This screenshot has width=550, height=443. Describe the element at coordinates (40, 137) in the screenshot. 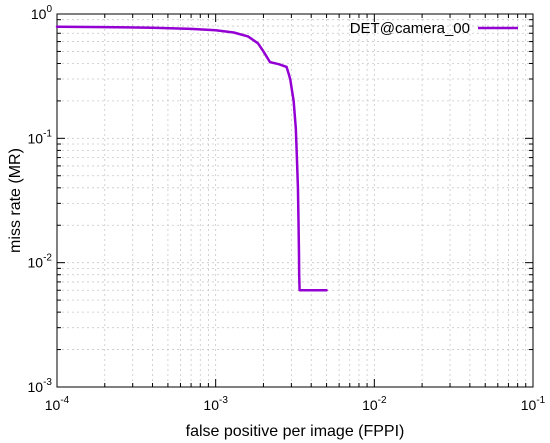

I see `y-tick-label: 10⁻¹` at that location.